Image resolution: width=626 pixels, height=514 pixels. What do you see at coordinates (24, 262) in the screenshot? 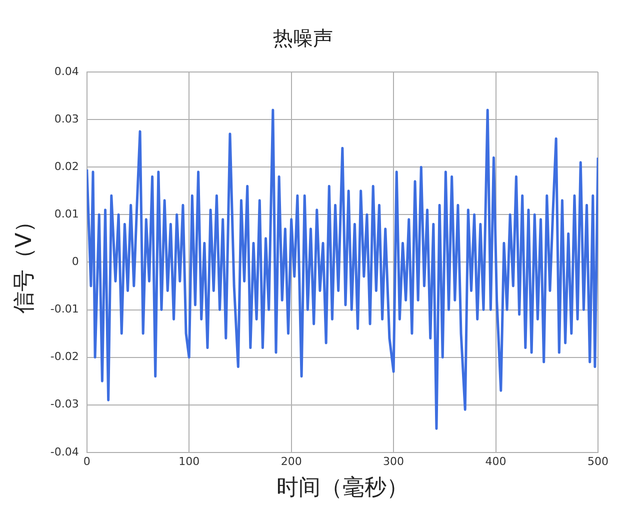
I see `y-axis-title: 信号（V）` at bounding box center [24, 262].